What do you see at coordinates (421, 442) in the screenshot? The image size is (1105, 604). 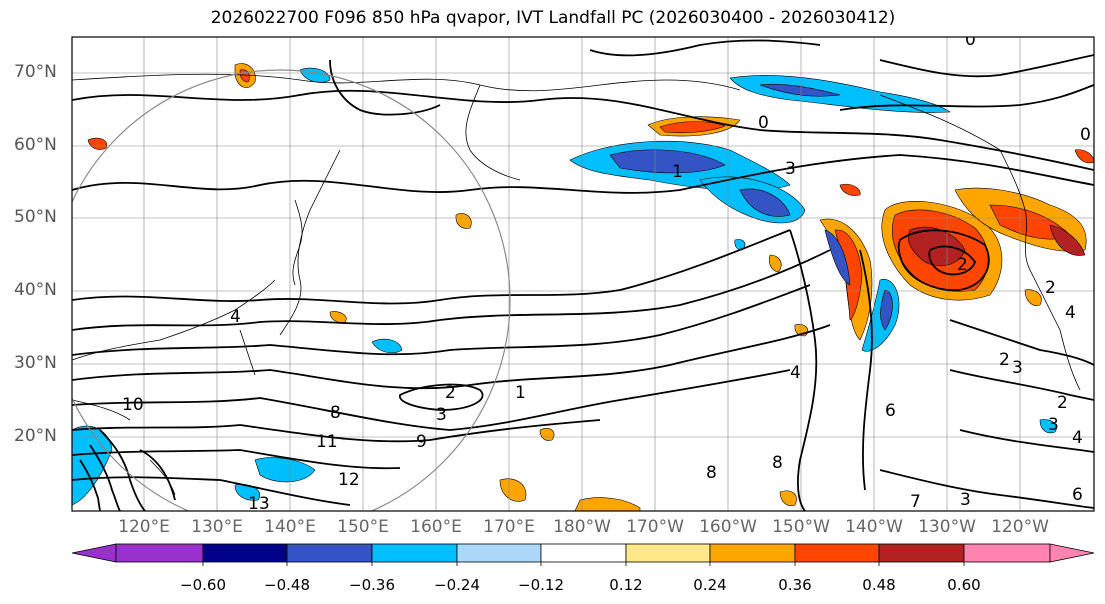 I see `contour-label: 9` at bounding box center [421, 442].